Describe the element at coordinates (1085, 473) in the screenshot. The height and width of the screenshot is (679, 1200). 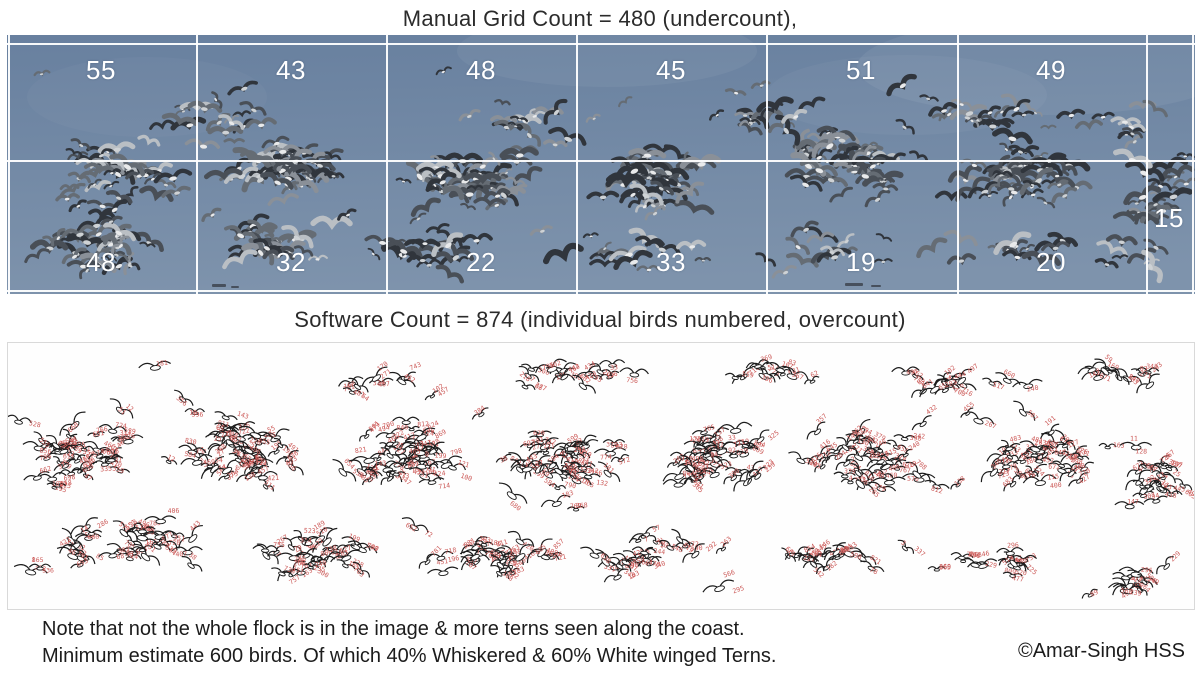
I see `bird-number-label: 720` at that location.